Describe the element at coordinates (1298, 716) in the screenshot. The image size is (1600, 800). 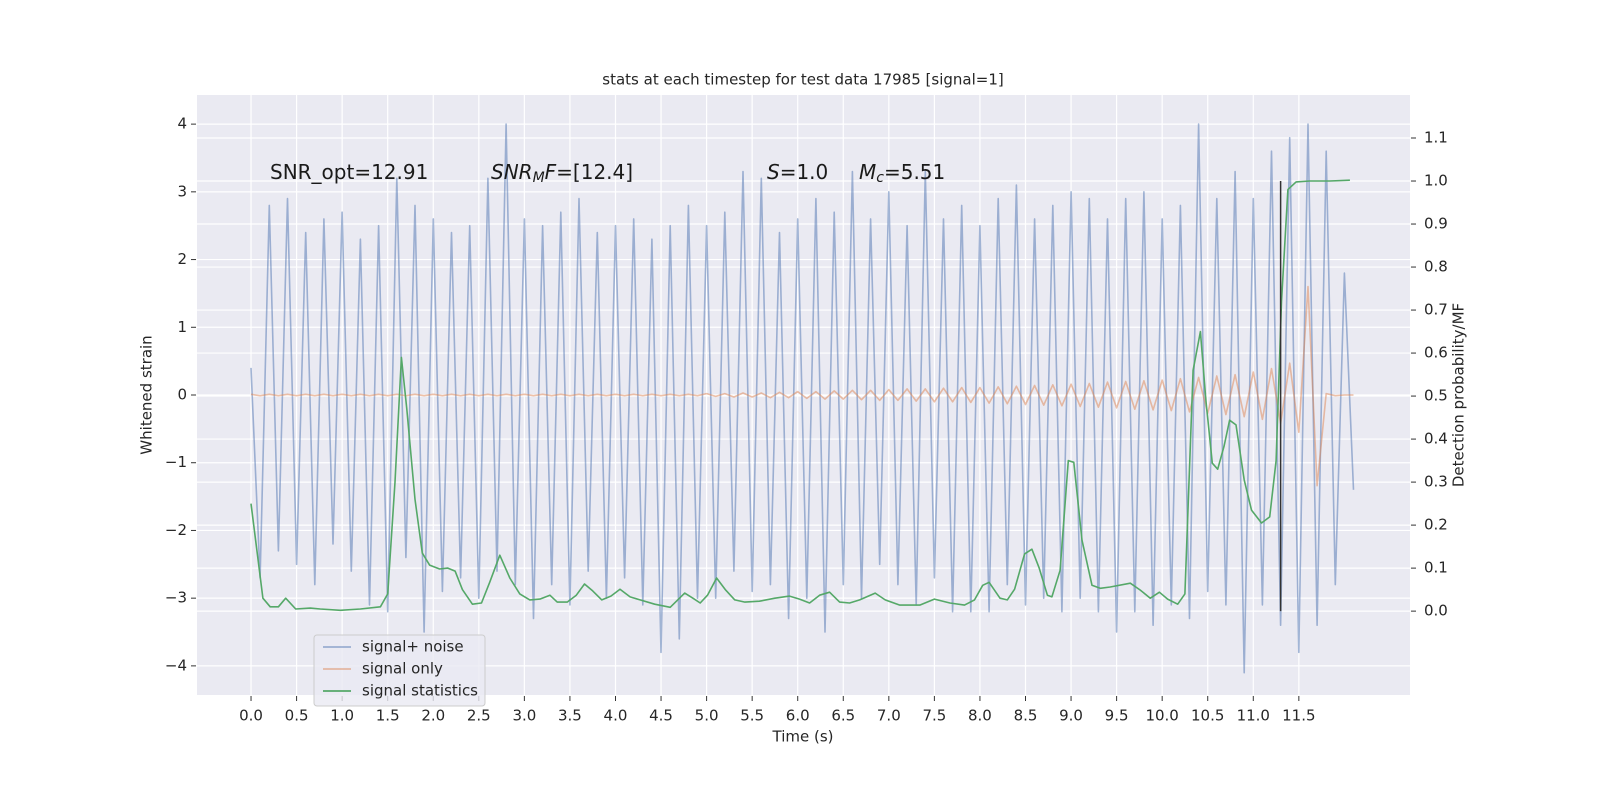
I see `x-tick-label: 11.5` at that location.